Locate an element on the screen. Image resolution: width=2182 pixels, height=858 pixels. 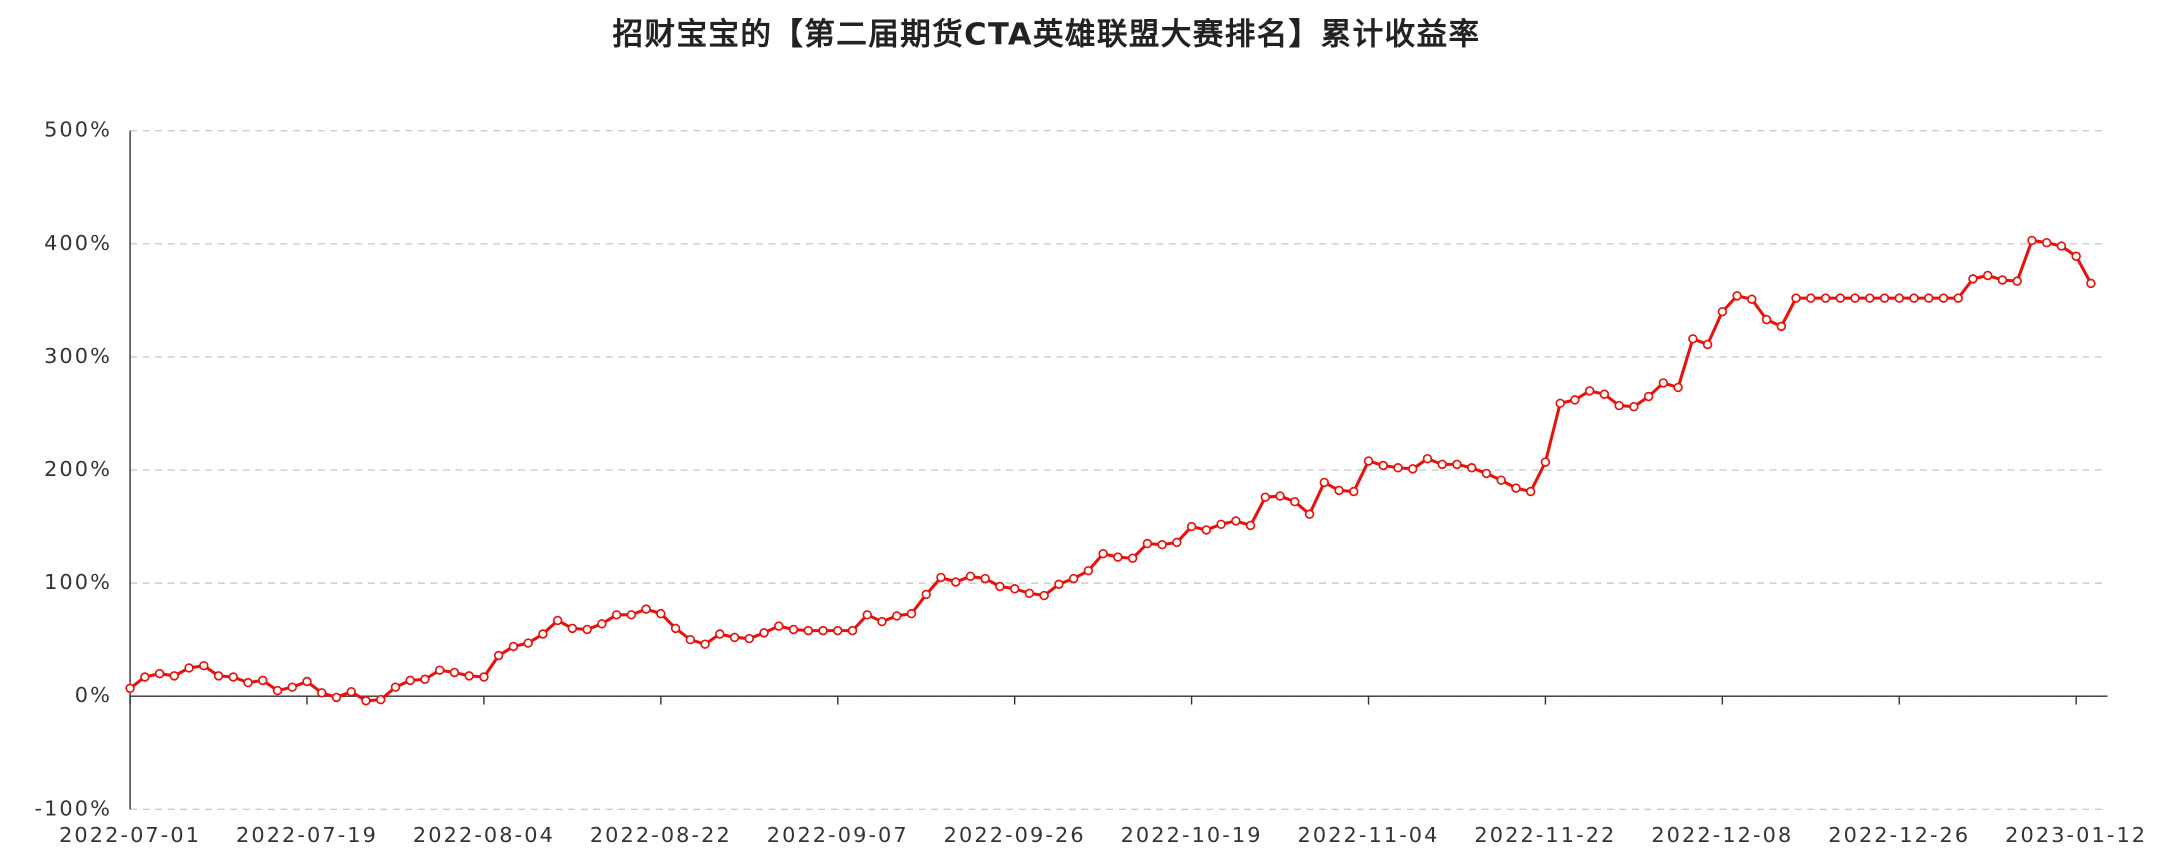
x-tick-label: 2022-09-07 is located at coordinates (838, 835).